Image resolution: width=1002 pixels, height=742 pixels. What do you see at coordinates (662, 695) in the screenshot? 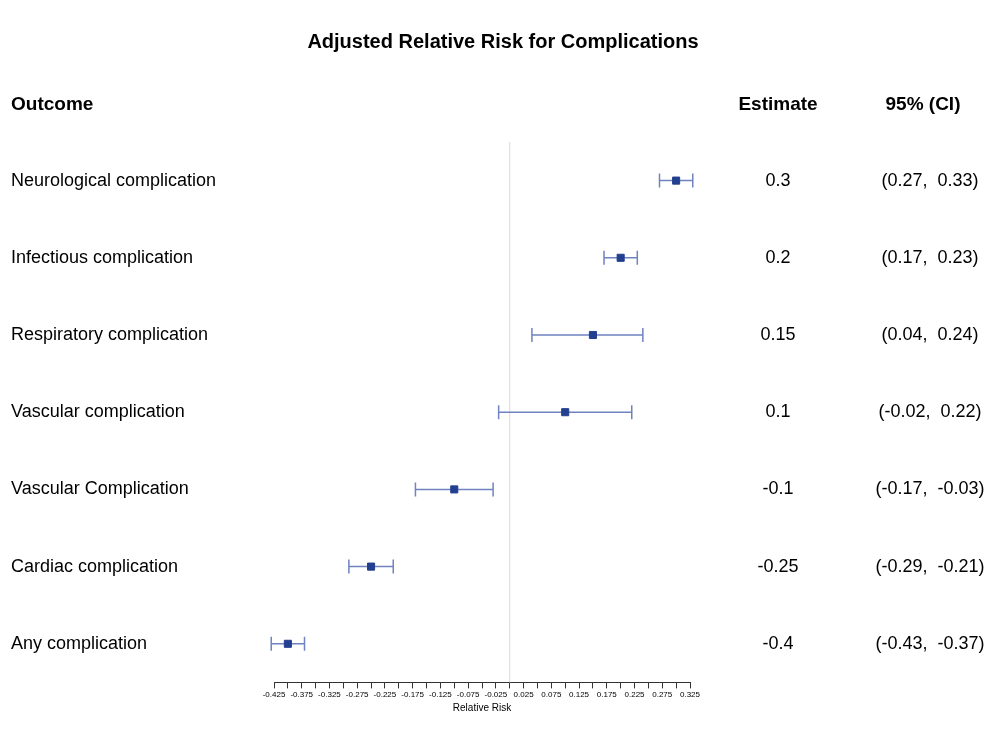
I see `x-tick-label: 0.275` at bounding box center [662, 695].